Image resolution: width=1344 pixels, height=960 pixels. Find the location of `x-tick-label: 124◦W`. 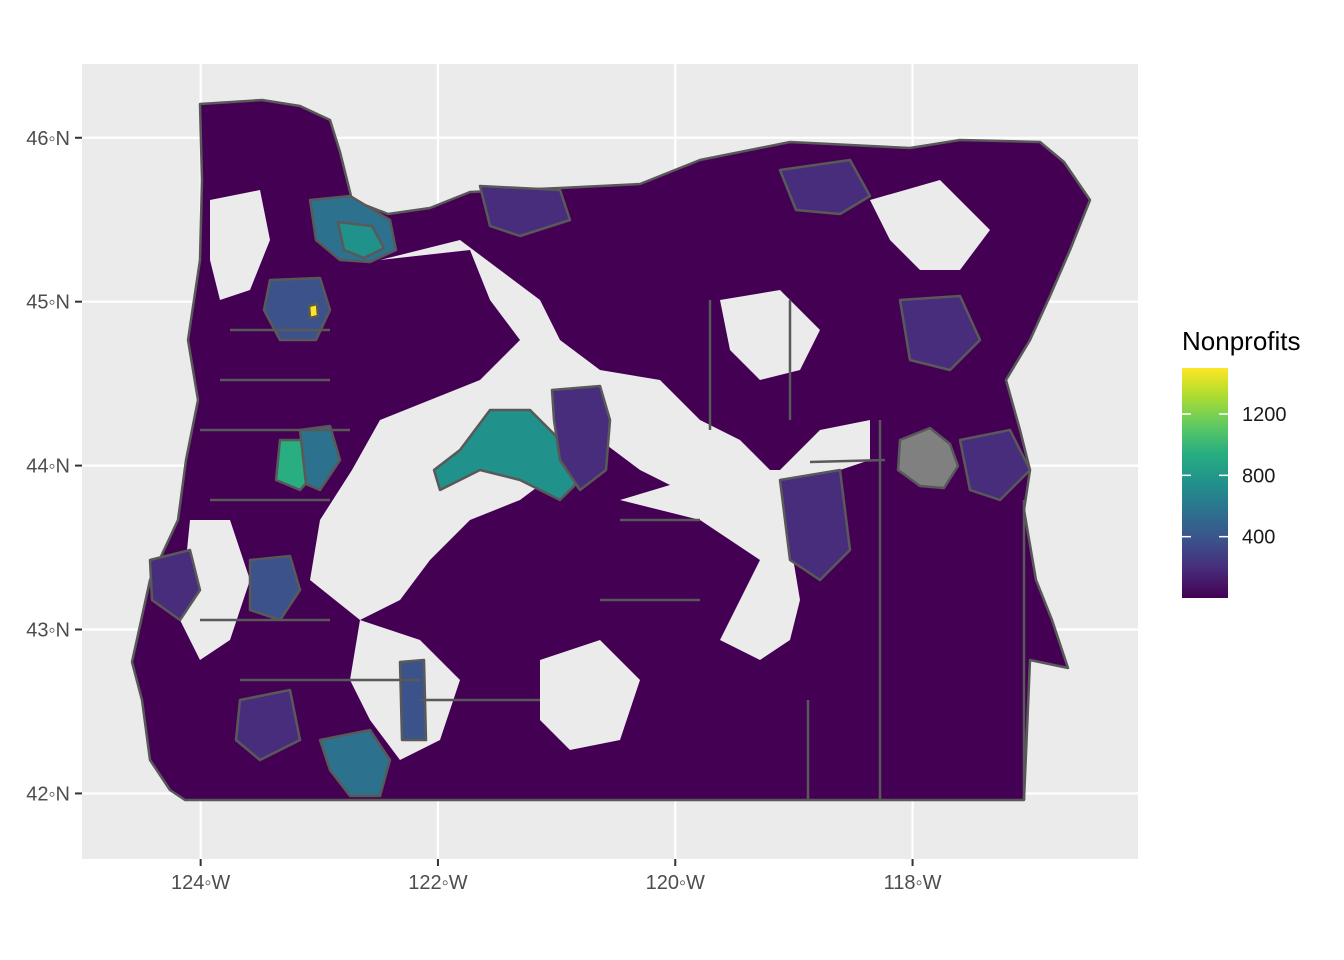

x-tick-label: 124◦W is located at coordinates (200, 883).